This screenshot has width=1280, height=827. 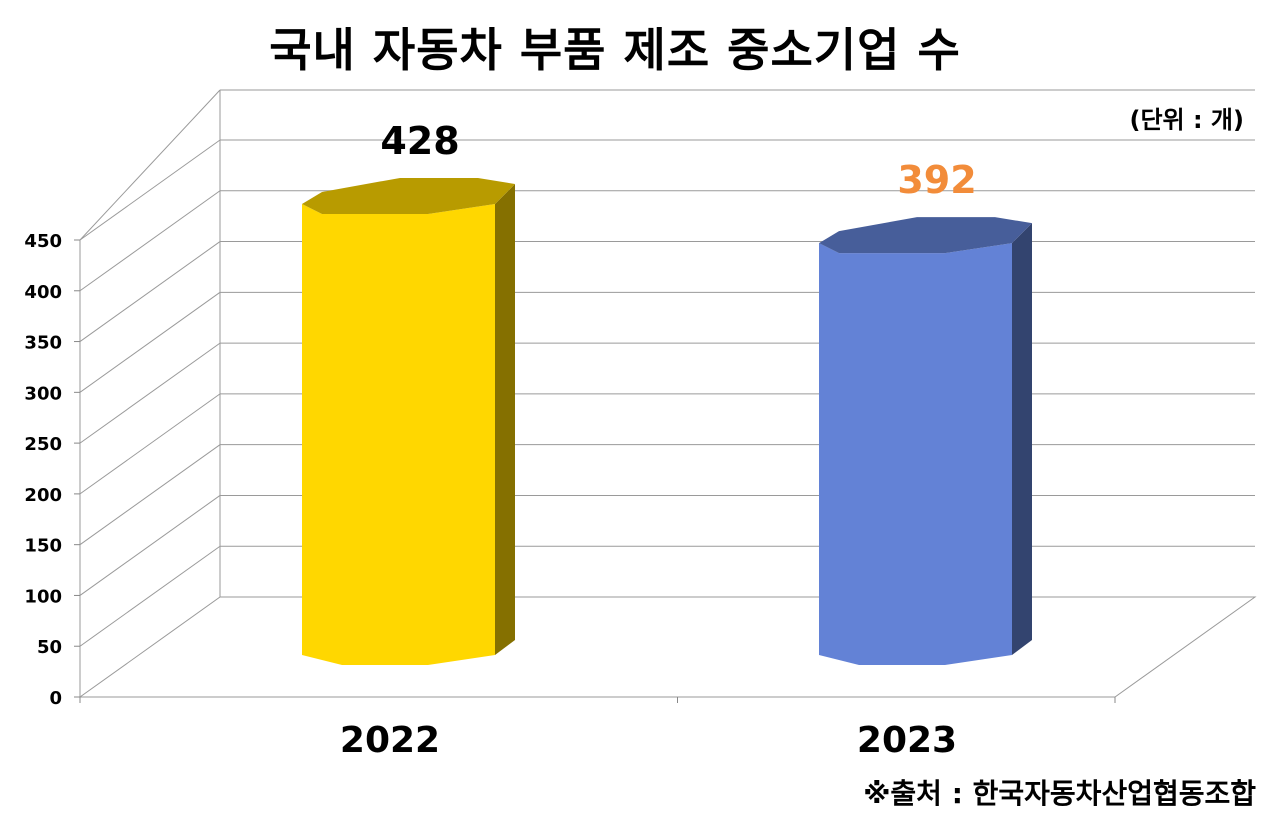 What do you see at coordinates (667, 647) in the screenshot?
I see `floor-plane` at bounding box center [667, 647].